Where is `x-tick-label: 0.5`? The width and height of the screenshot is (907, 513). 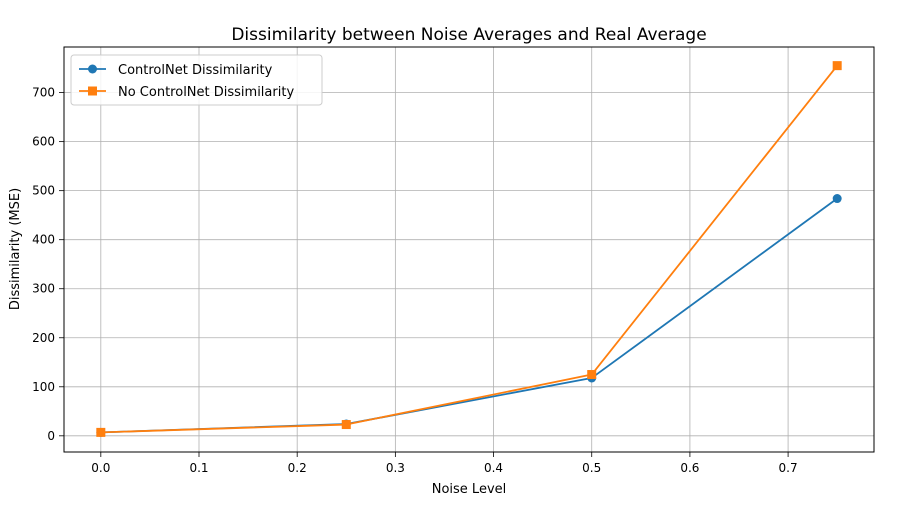 x-tick-label: 0.5 is located at coordinates (591, 468).